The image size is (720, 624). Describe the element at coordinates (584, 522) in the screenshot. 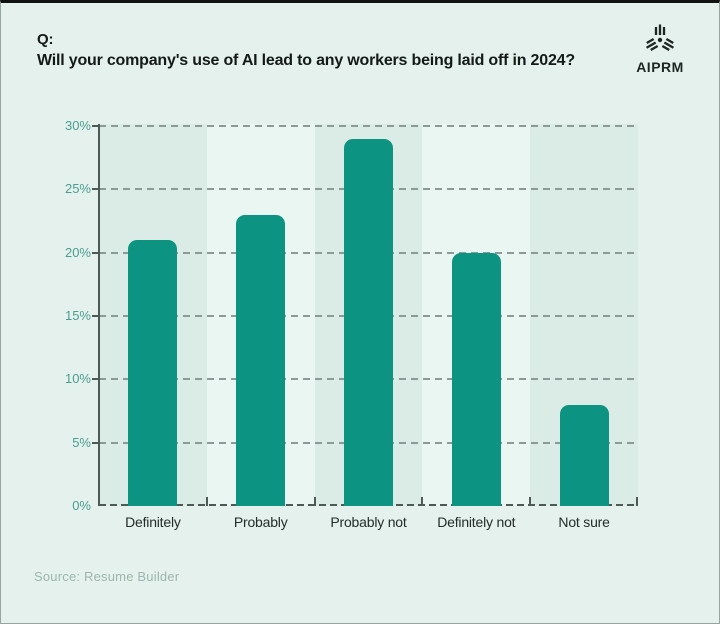

I see `x-axis-category-label: Not sure` at that location.